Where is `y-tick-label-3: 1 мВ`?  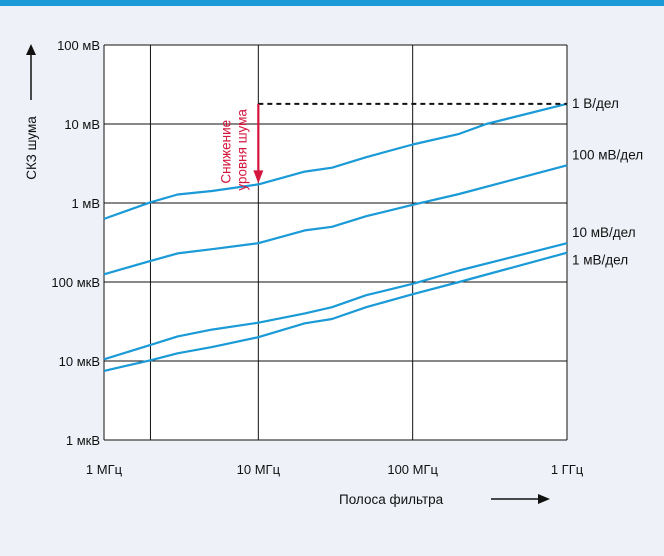
y-tick-label-3: 1 мВ is located at coordinates (86, 203).